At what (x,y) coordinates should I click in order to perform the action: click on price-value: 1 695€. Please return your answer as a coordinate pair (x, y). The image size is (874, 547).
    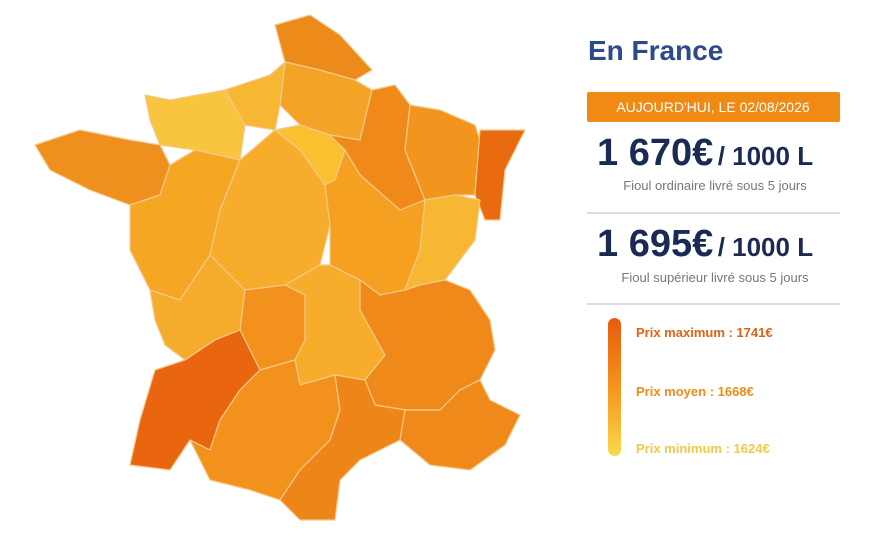
    Looking at the image, I should click on (655, 244).